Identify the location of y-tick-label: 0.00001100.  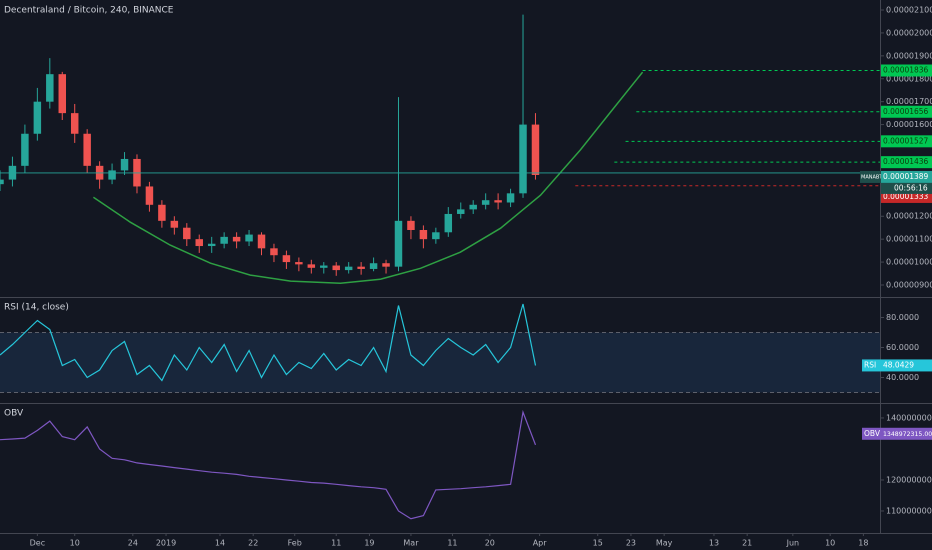
(909, 239).